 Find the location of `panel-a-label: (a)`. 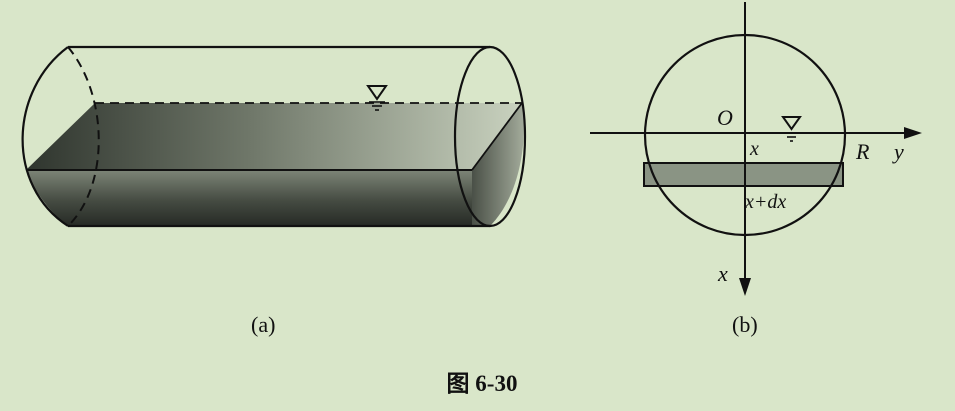

panel-a-label: (a) is located at coordinates (263, 324).